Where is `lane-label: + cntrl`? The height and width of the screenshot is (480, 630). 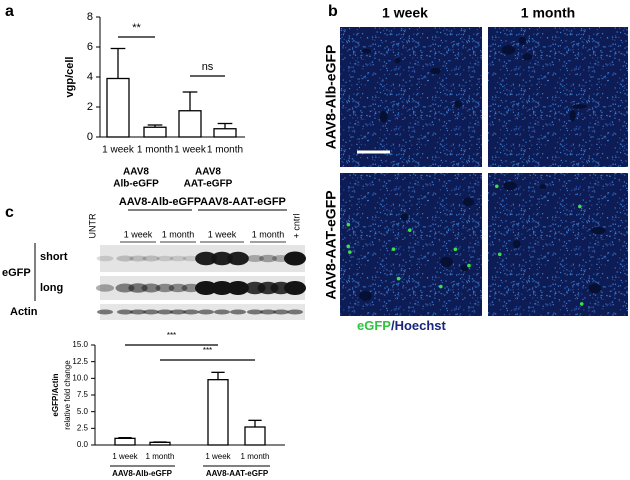
lane-label: + cntrl is located at coordinates (296, 226).